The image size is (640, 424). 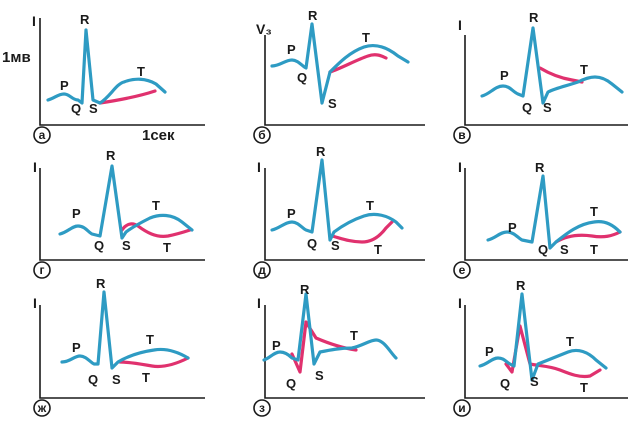 I want to click on panel-d-t-label: T, so click(x=156, y=205).